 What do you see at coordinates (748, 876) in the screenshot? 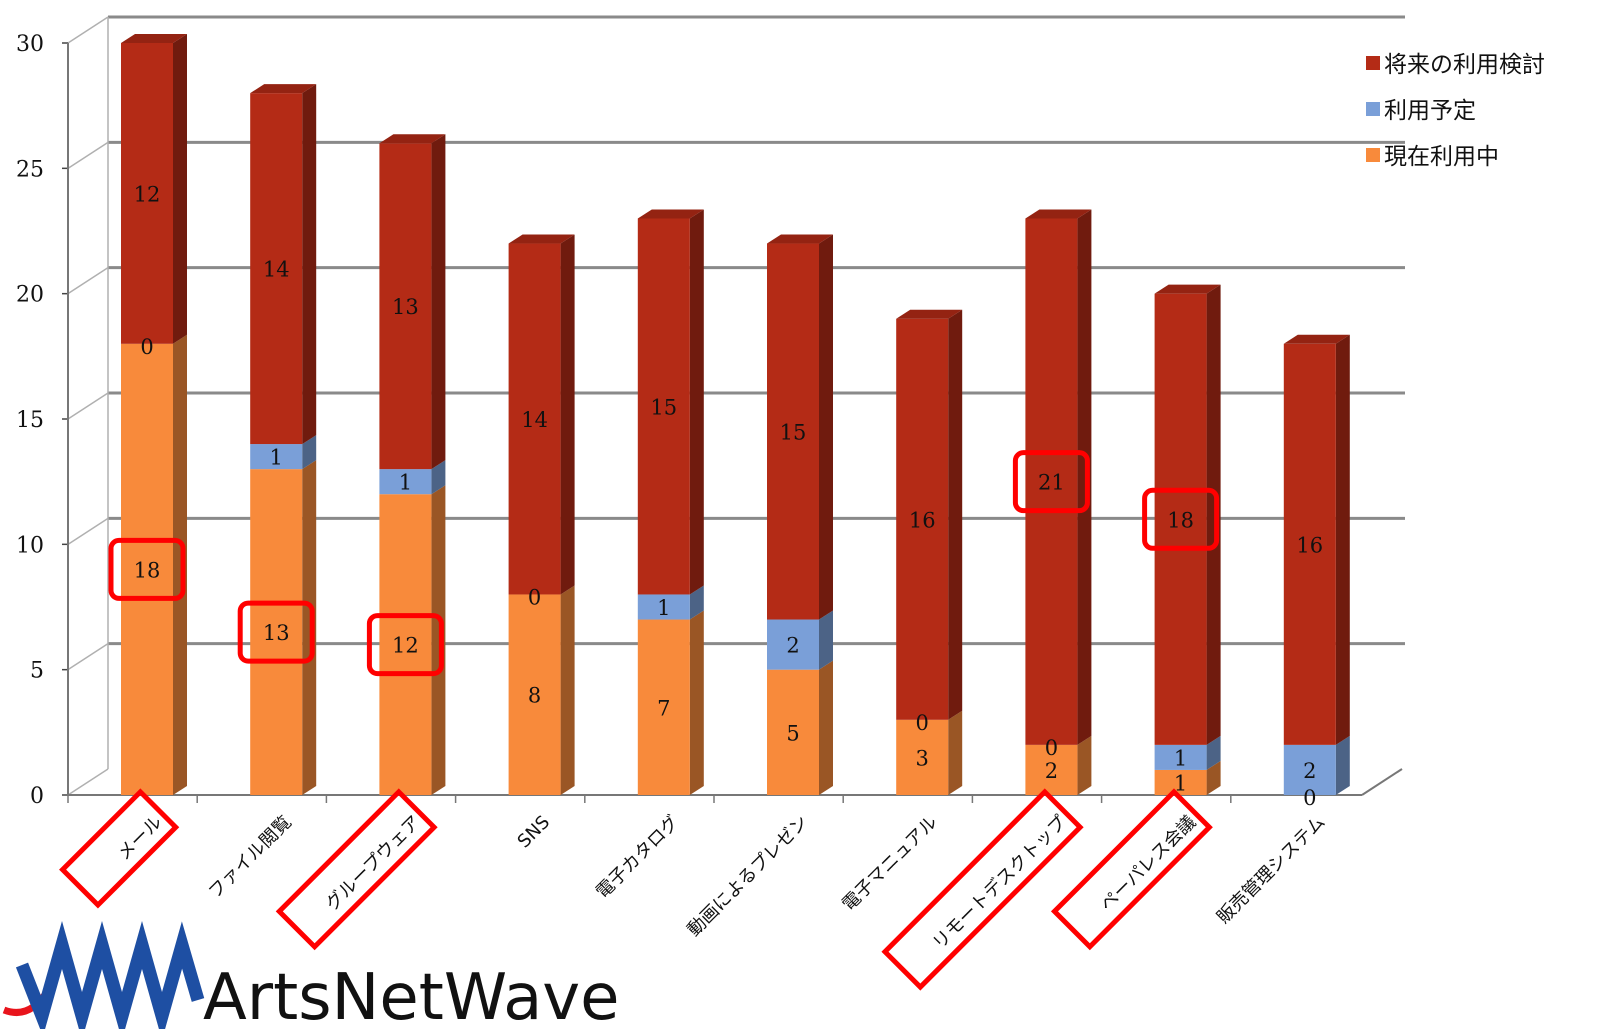
I see `category-label-group: 動画によるプレゼン` at bounding box center [748, 876].